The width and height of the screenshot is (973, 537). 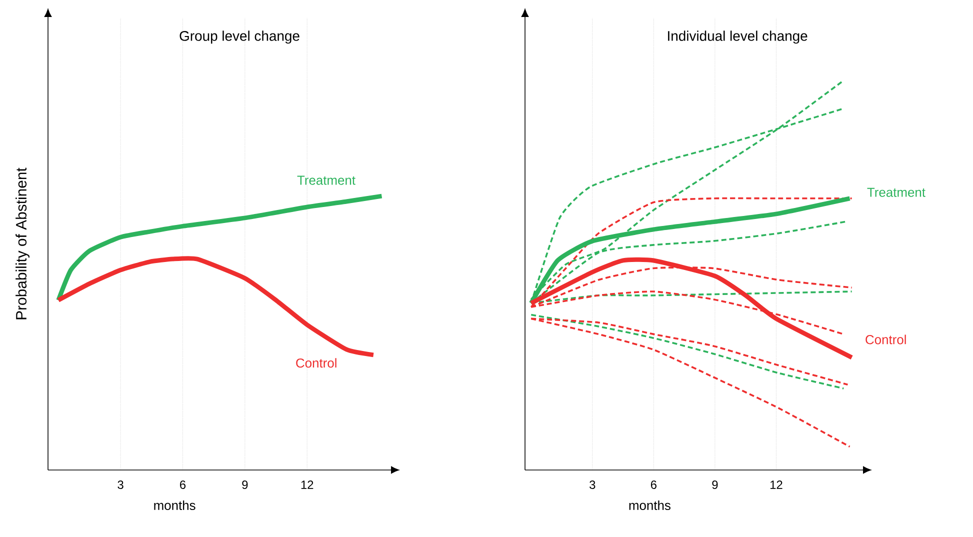 I want to click on chart-title: Group level change, so click(x=240, y=37).